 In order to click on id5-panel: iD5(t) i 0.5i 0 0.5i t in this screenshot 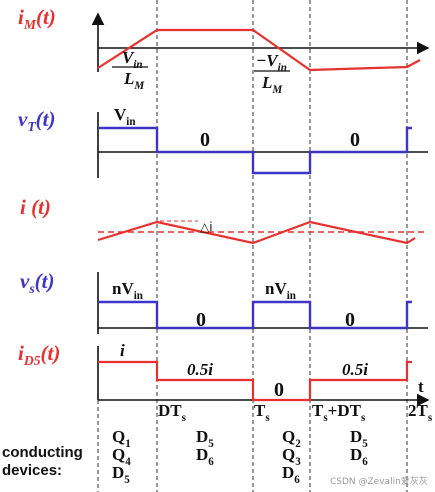, I will do `click(224, 374)`.